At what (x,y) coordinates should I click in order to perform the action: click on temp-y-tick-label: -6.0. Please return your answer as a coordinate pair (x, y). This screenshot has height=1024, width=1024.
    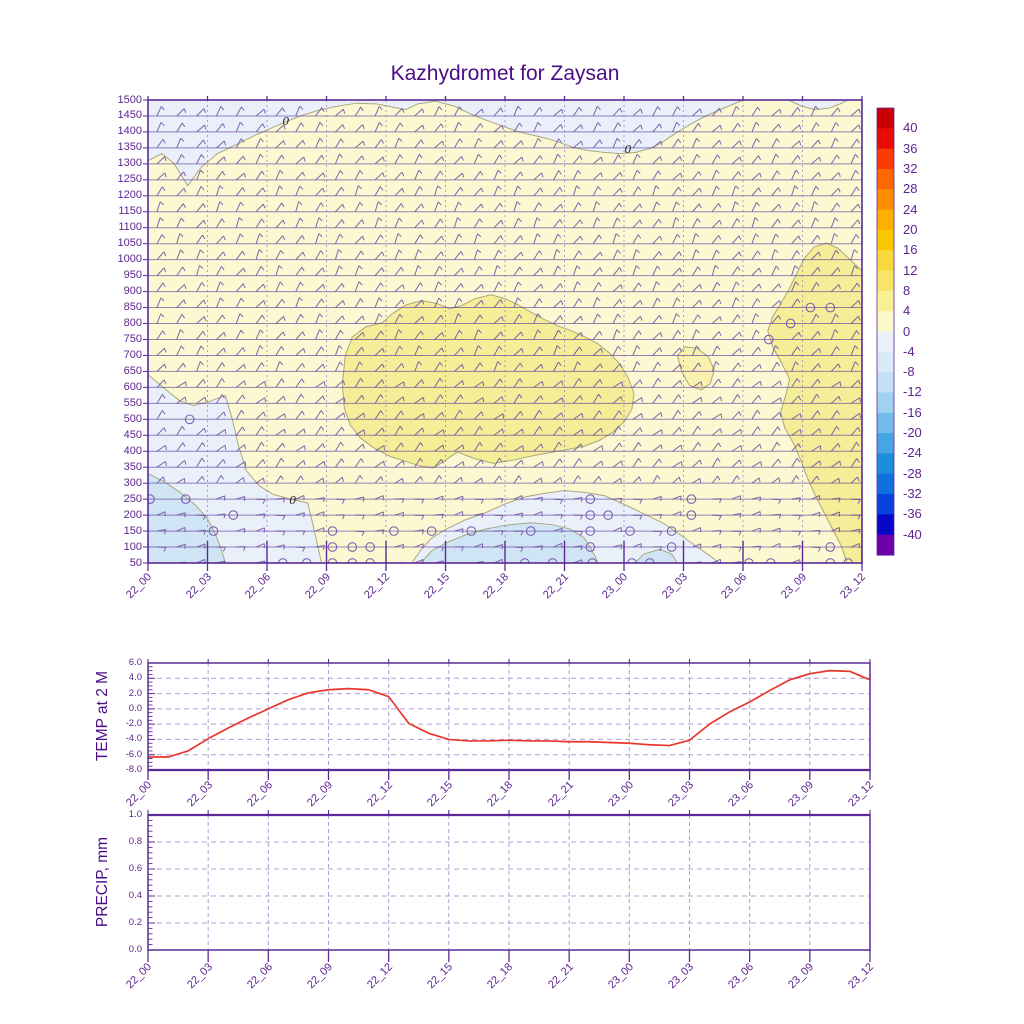
    Looking at the image, I should click on (133, 754).